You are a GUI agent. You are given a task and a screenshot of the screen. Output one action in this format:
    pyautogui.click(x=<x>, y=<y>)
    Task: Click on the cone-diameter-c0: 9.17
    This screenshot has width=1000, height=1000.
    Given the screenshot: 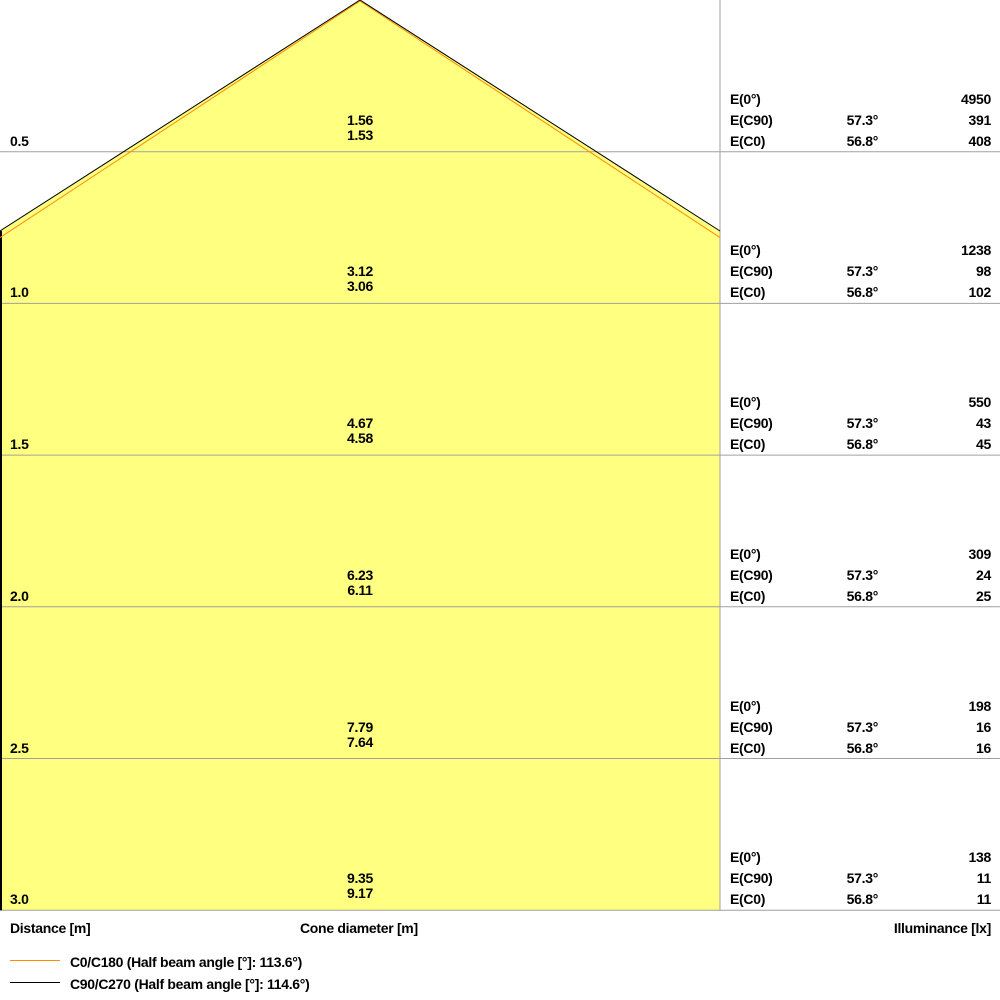 What is the action you would take?
    pyautogui.click(x=360, y=893)
    